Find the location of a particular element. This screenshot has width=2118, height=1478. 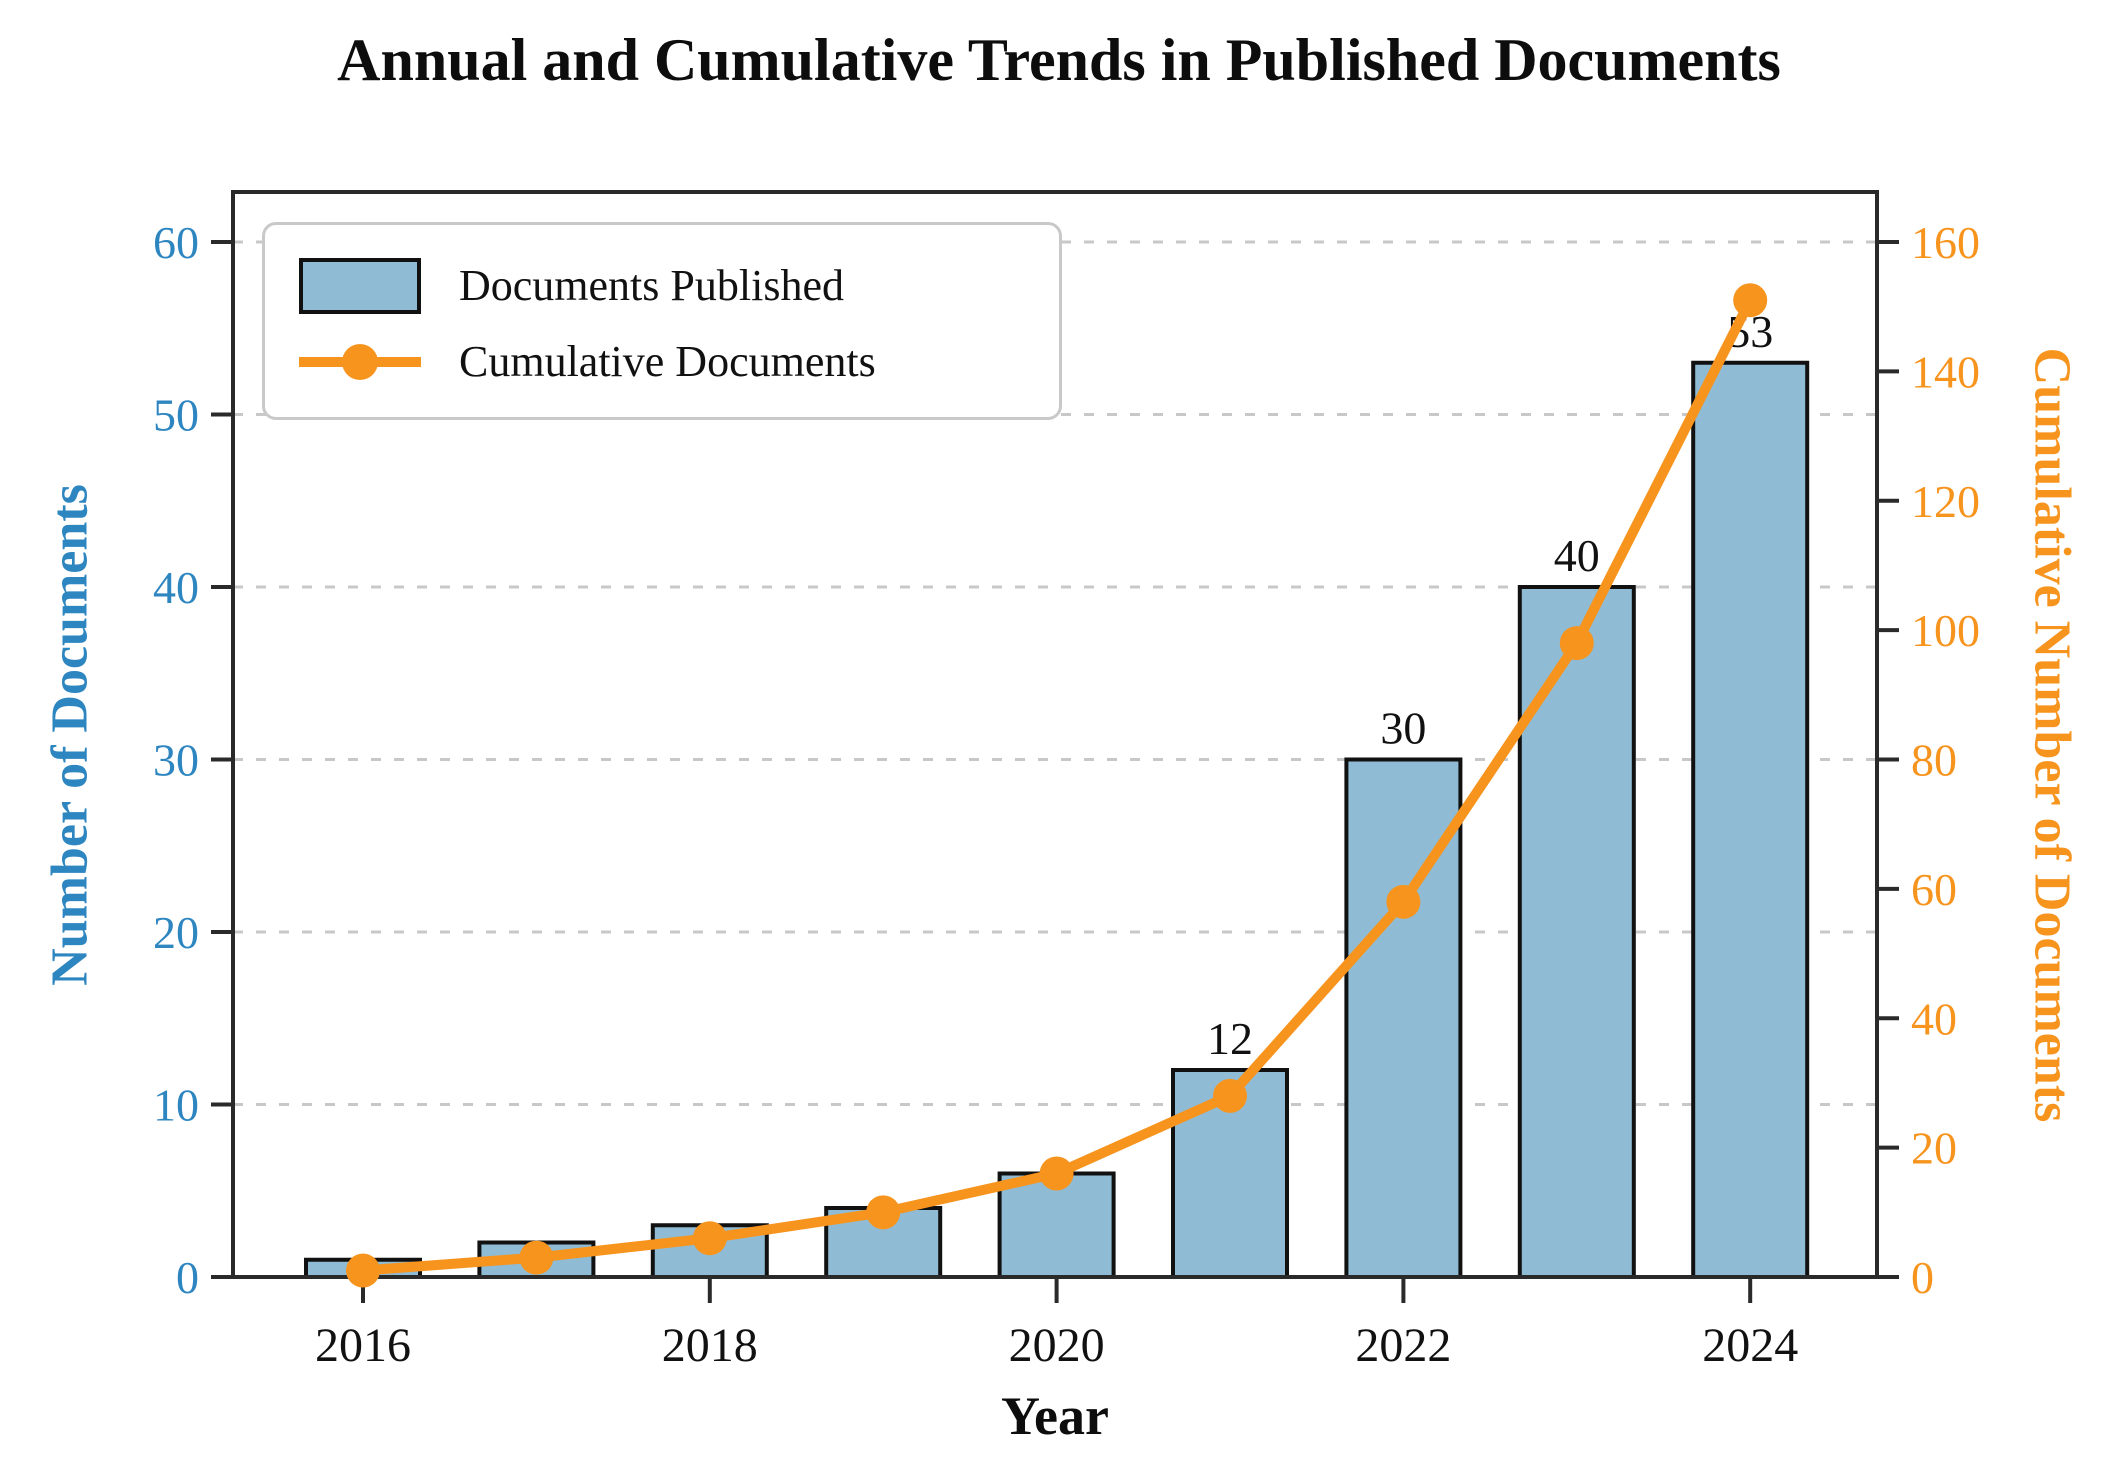

right-y-tick-label: 100 is located at coordinates (1945, 630).